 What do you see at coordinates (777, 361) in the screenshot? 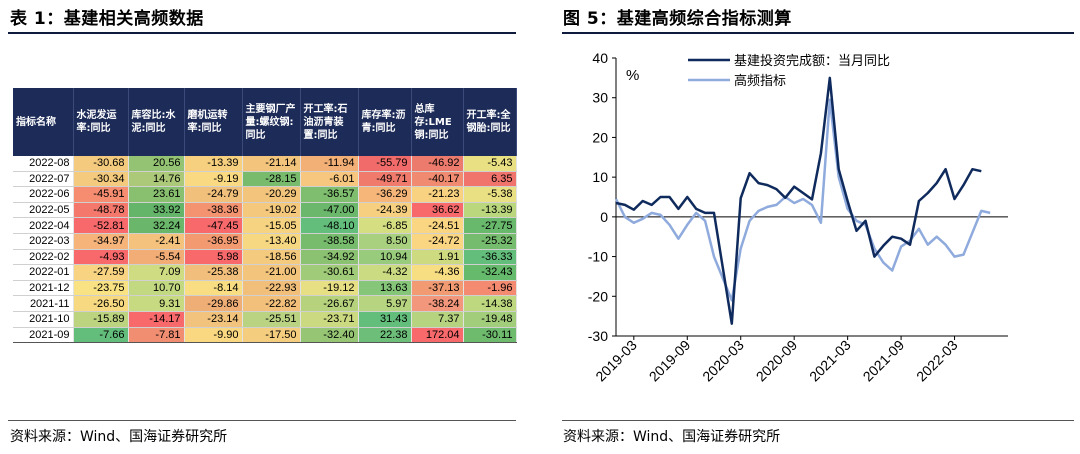
I see `x-tick-label: 2020-09` at bounding box center [777, 361].